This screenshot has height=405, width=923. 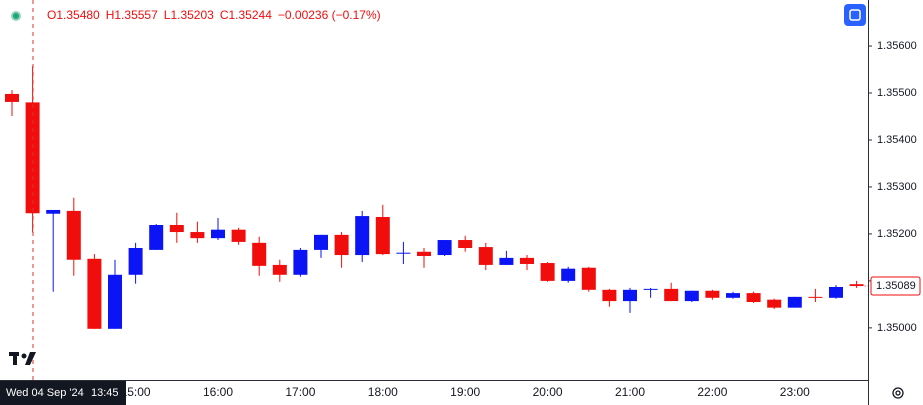 What do you see at coordinates (897, 140) in the screenshot?
I see `y-tick-label: 1.35400` at bounding box center [897, 140].